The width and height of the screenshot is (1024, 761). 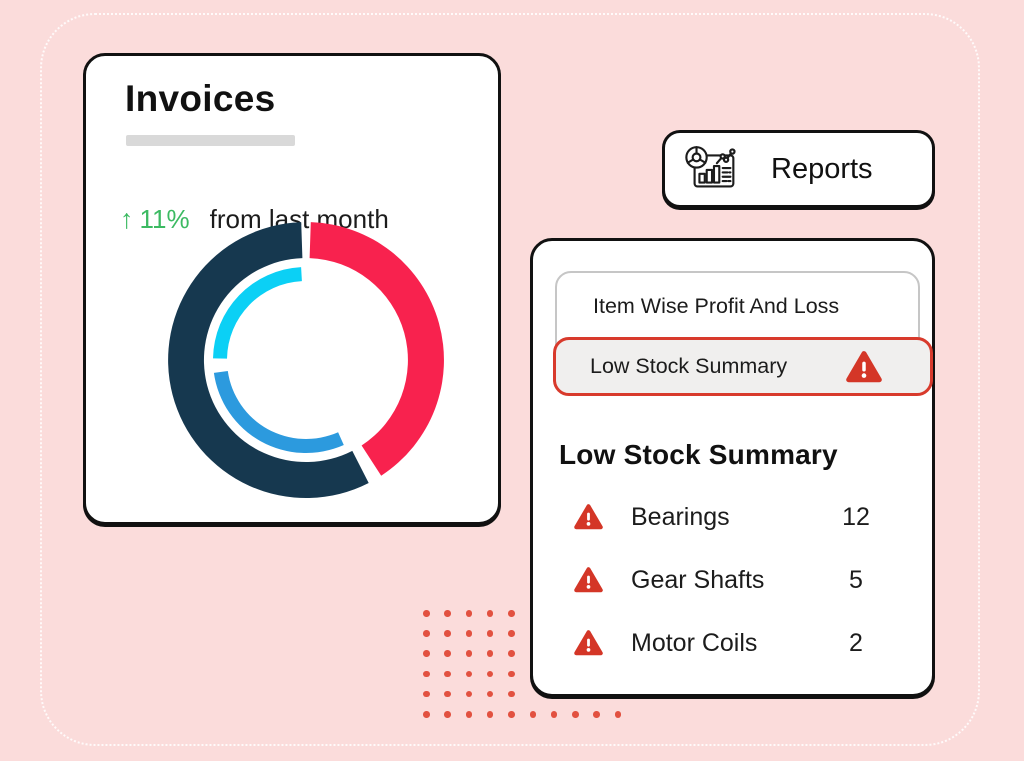 I want to click on low-stock-summary-heading: Low Stock Summary, so click(x=698, y=454).